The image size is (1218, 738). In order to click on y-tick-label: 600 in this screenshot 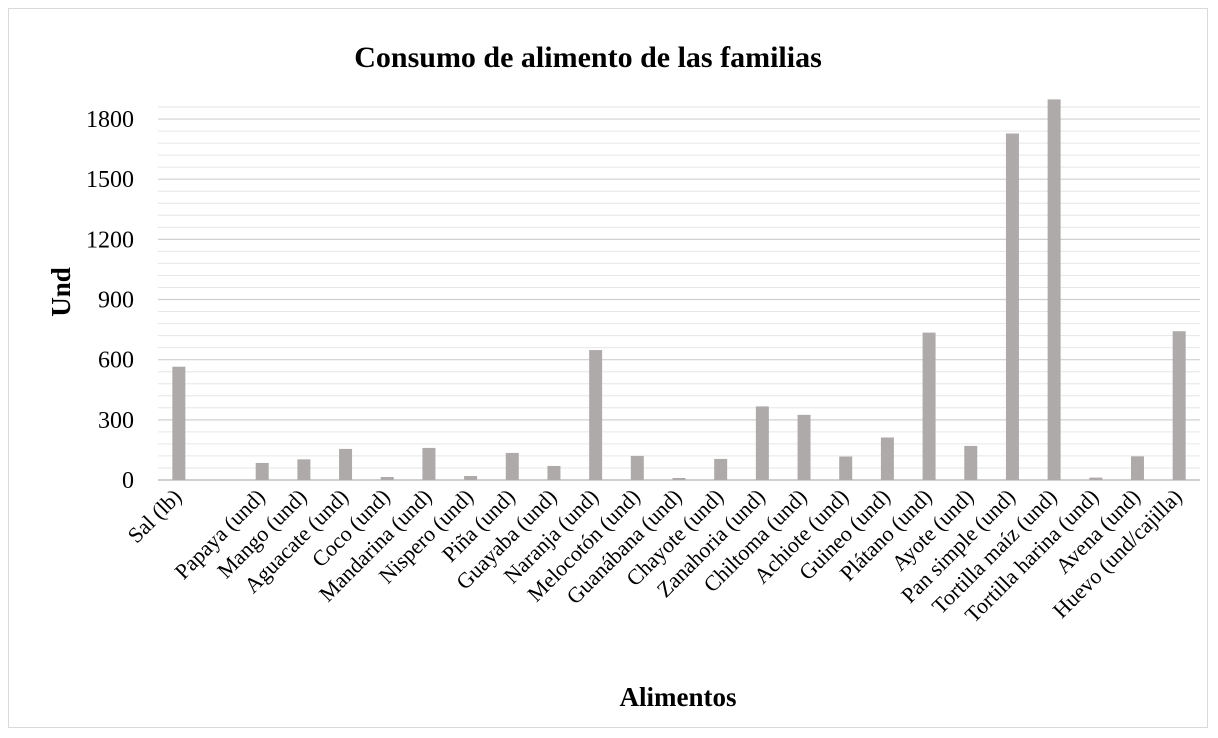, I will do `click(116, 361)`.